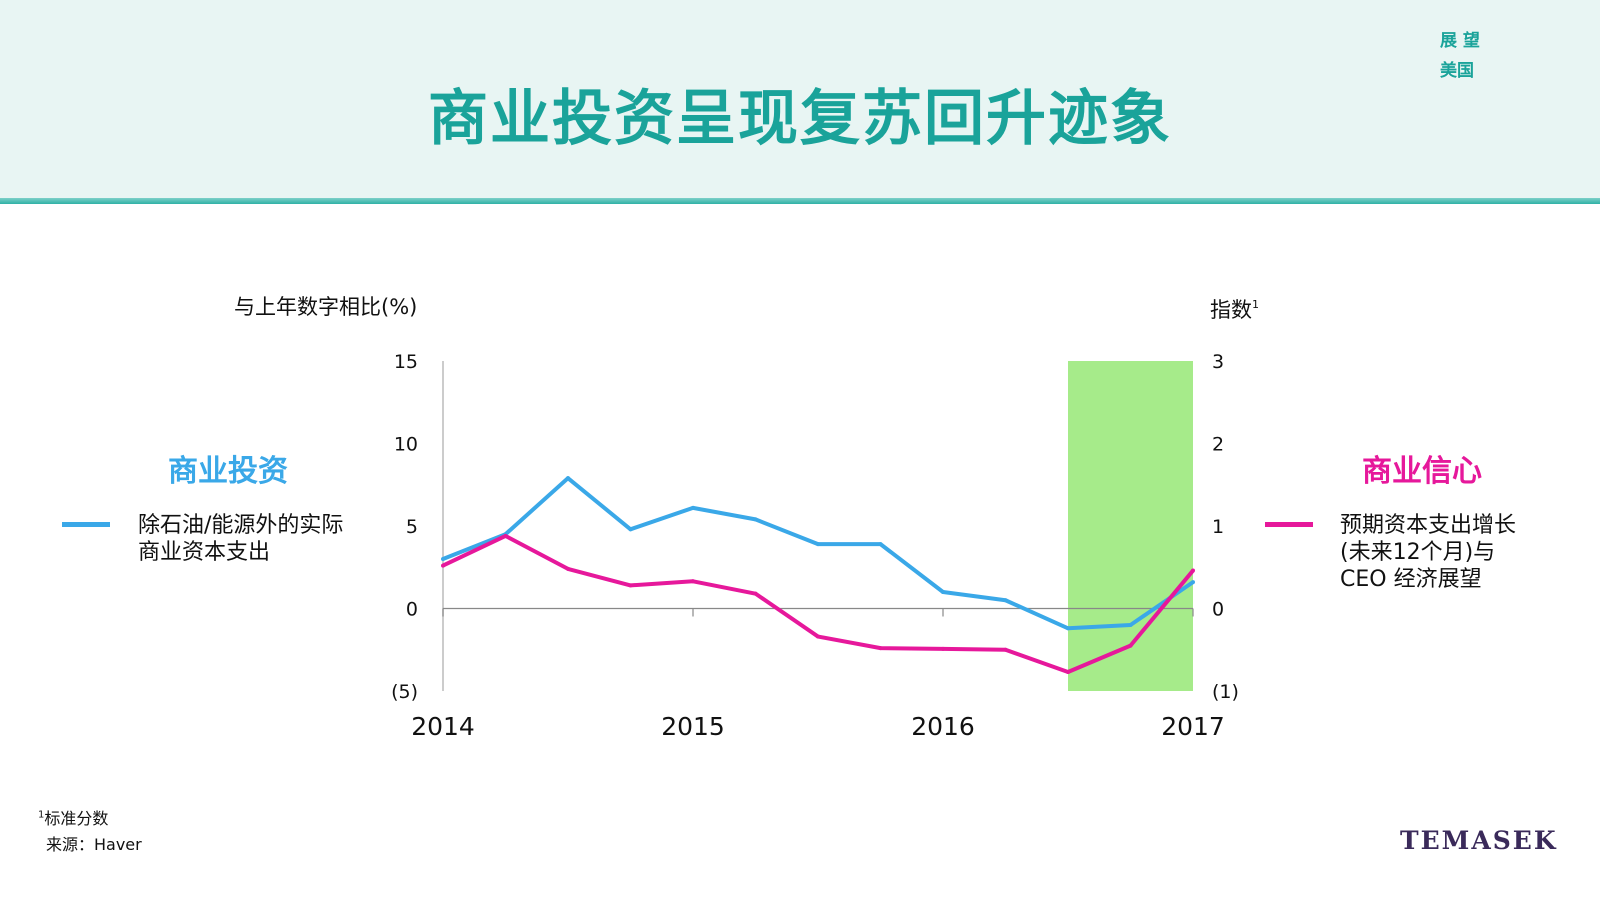  I want to click on legend-title-confidence: 商业信心, so click(1422, 471).